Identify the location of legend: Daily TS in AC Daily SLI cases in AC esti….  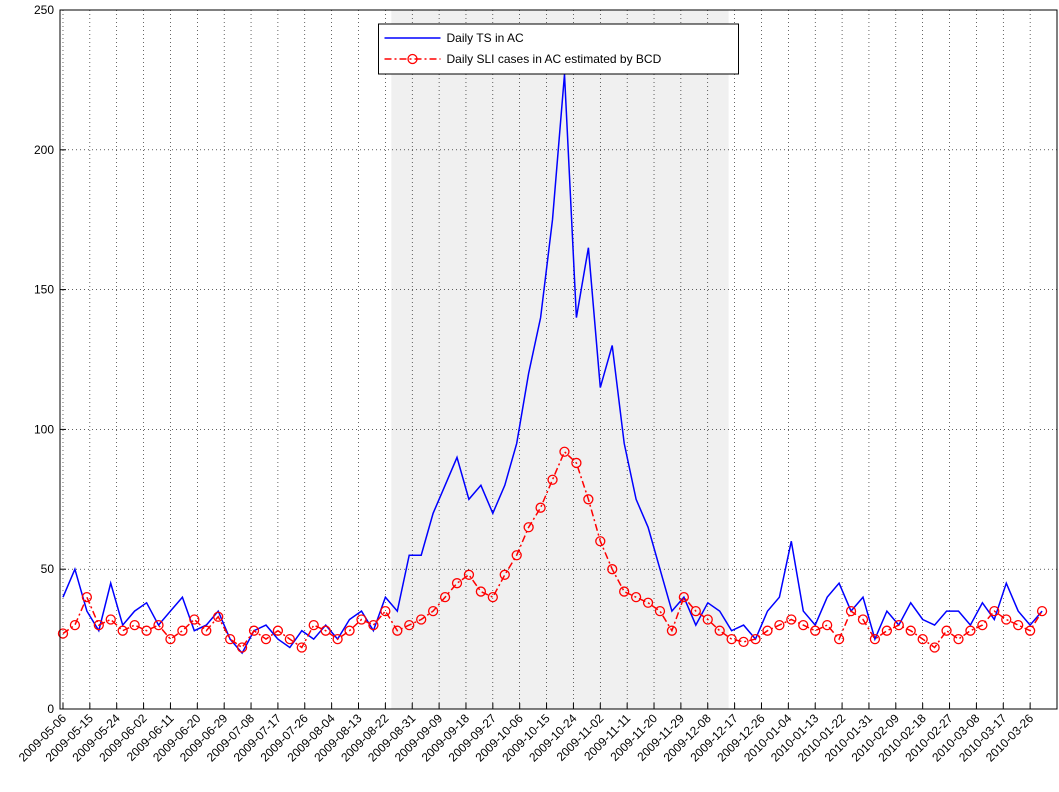
(558, 49).